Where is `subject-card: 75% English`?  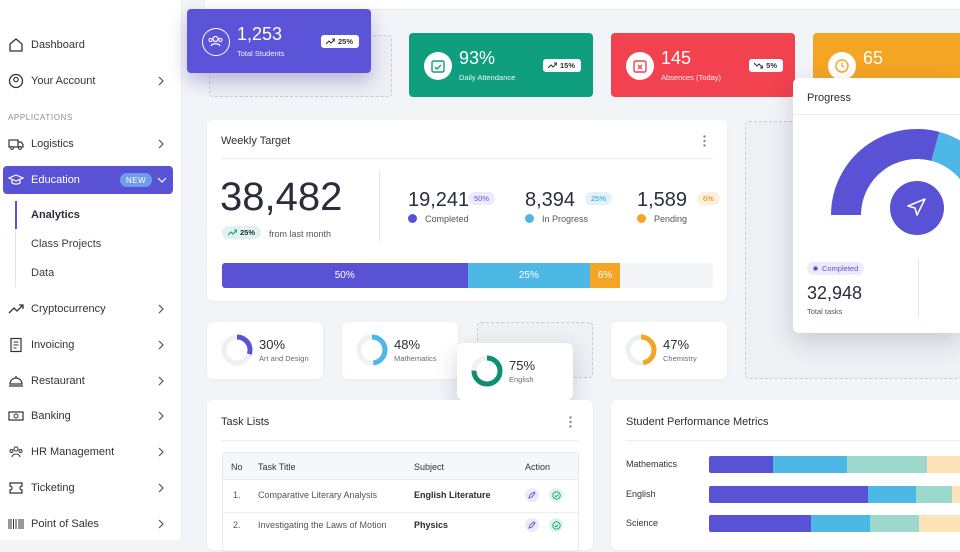 subject-card: 75% English is located at coordinates (515, 371).